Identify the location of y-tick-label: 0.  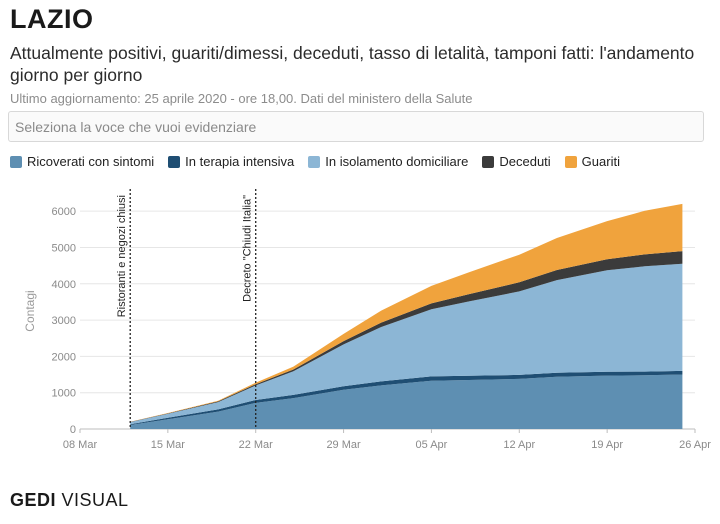
(73, 430).